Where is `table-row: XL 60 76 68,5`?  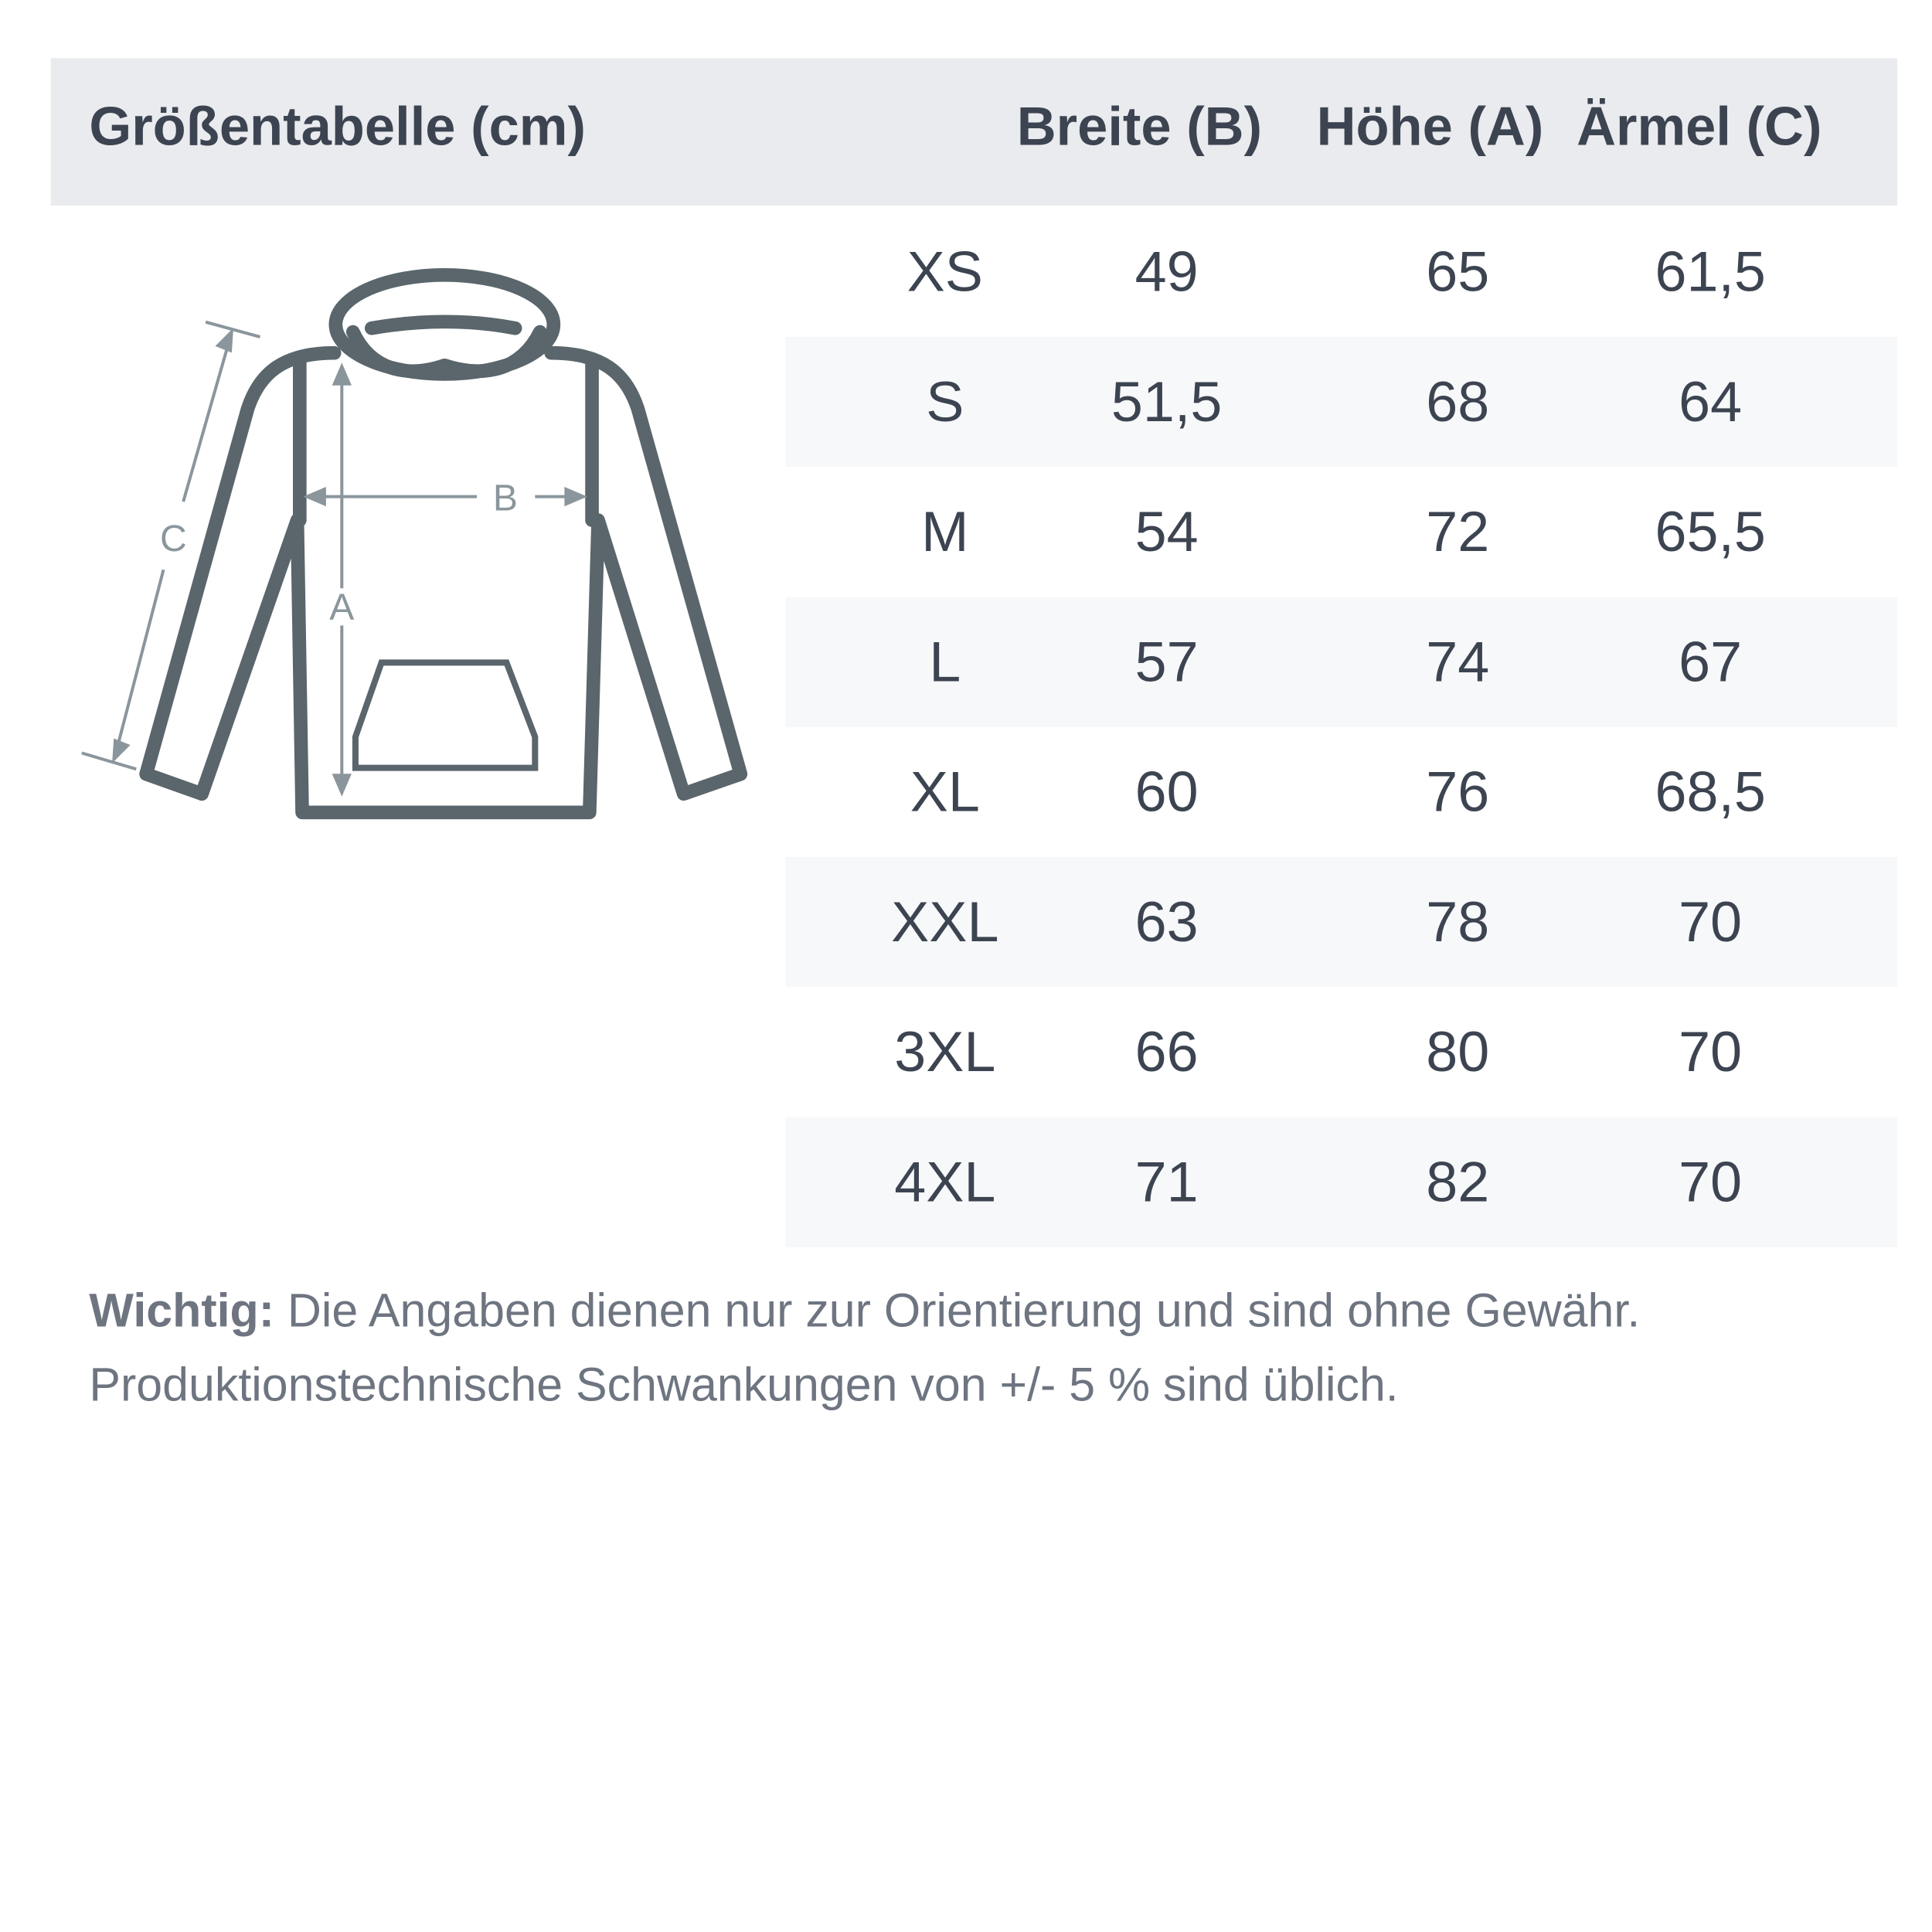
table-row: XL 60 76 68,5 is located at coordinates (1341, 792).